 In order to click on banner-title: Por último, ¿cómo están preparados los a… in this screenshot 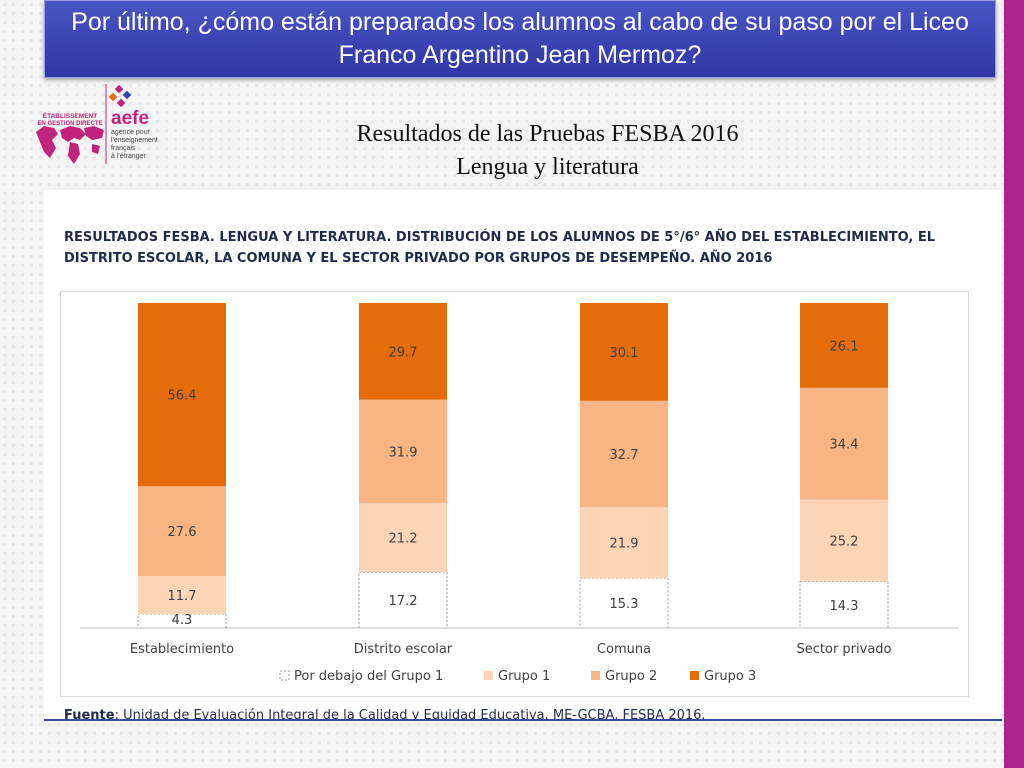, I will do `click(520, 39)`.